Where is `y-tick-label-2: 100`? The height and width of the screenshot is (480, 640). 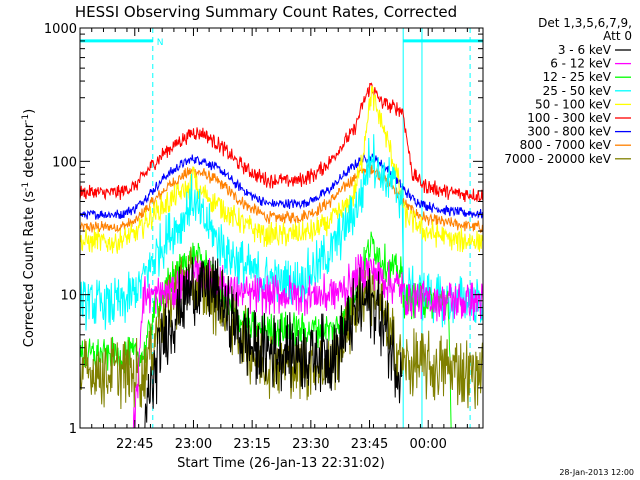
y-tick-label-2: 100 is located at coordinates (64, 162).